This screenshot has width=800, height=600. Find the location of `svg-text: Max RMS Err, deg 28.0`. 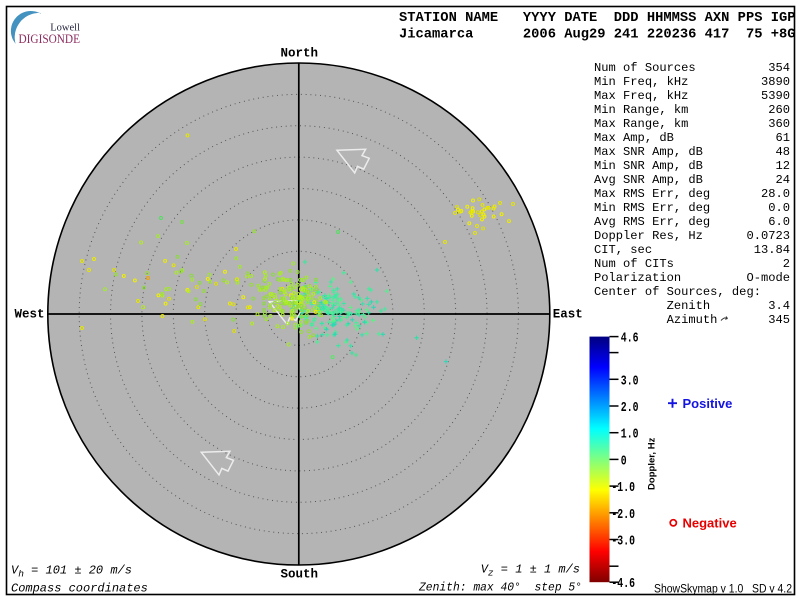

svg-text: Max RMS Err, deg 28.0 is located at coordinates (692, 194).